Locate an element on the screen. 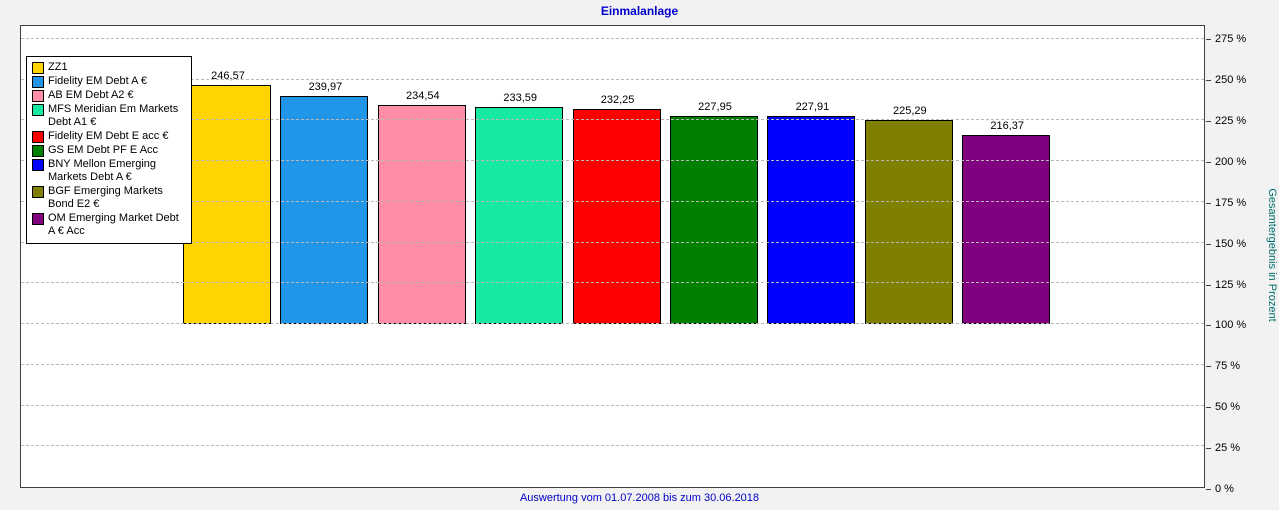 Image resolution: width=1279 pixels, height=510 pixels. legend-label: OM Emerging Market Debt A € Acc is located at coordinates (113, 224).